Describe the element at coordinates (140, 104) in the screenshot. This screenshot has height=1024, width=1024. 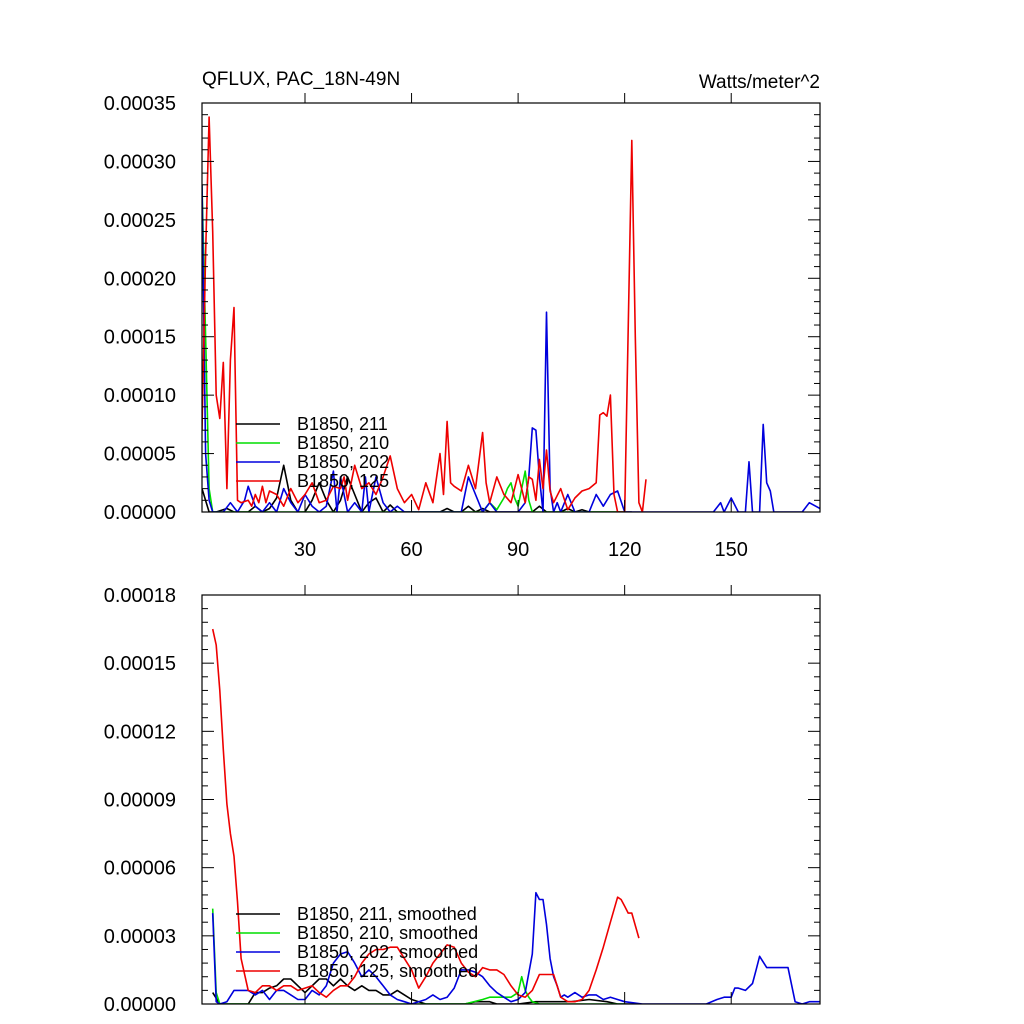
I see `y-tick-label: 0.00035` at that location.